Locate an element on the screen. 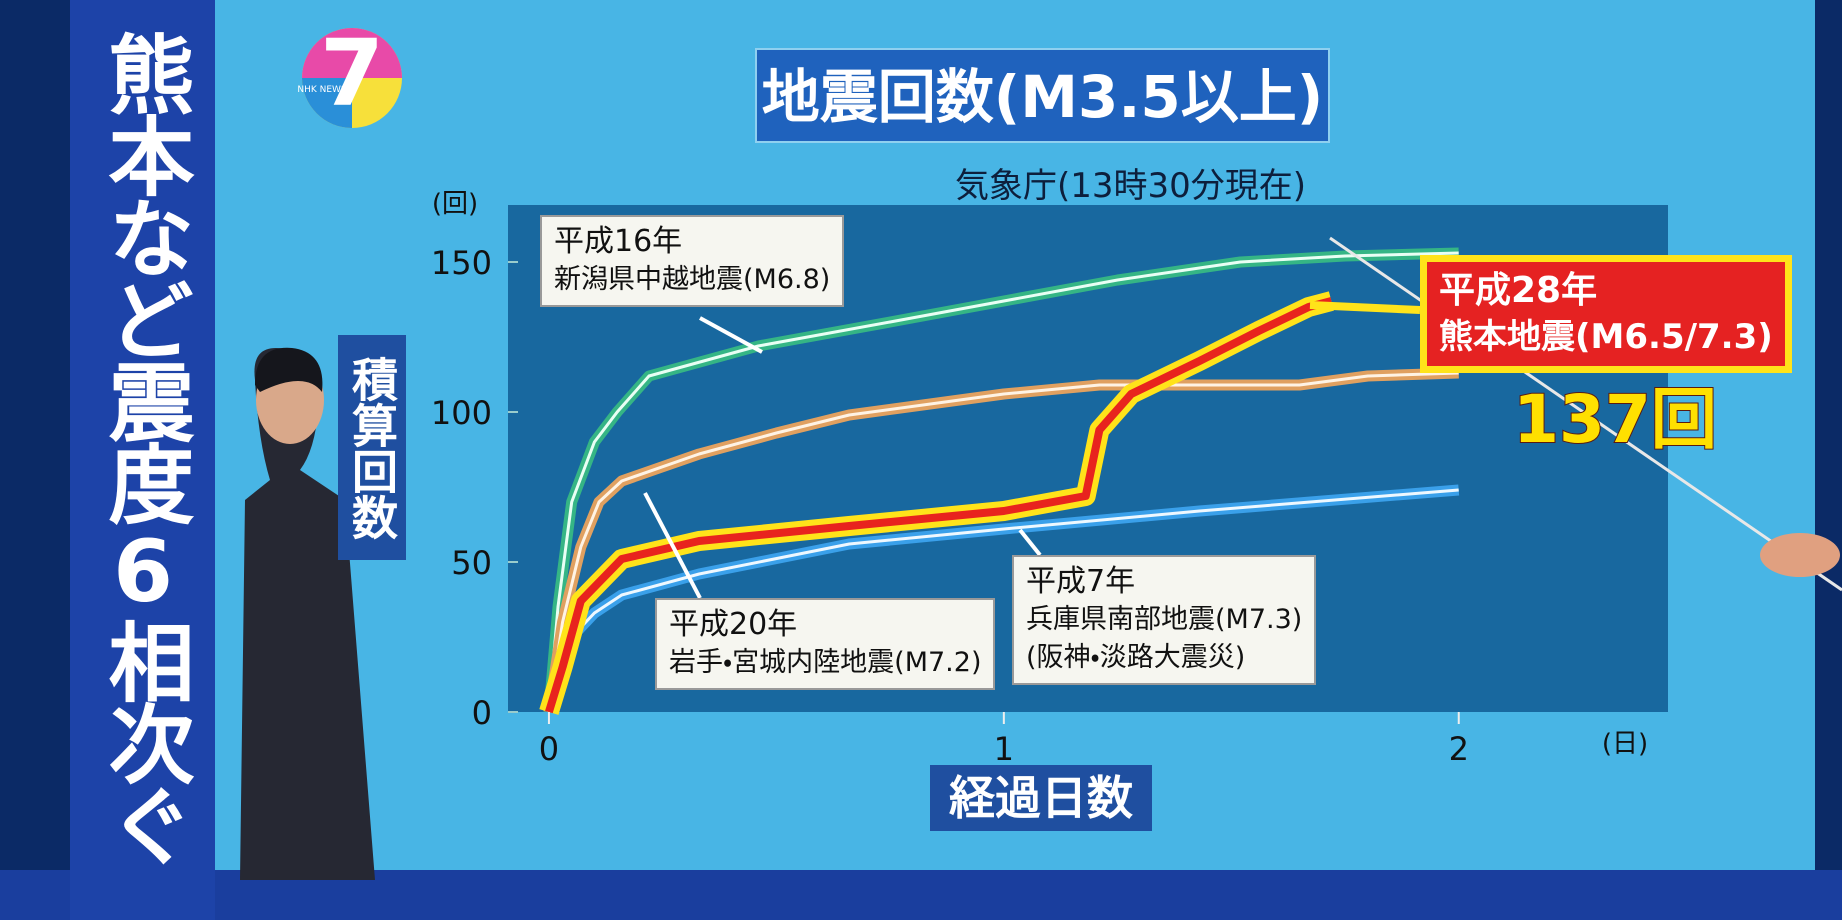 The image size is (1842, 920). x-tick-label: 1 is located at coordinates (1004, 749).